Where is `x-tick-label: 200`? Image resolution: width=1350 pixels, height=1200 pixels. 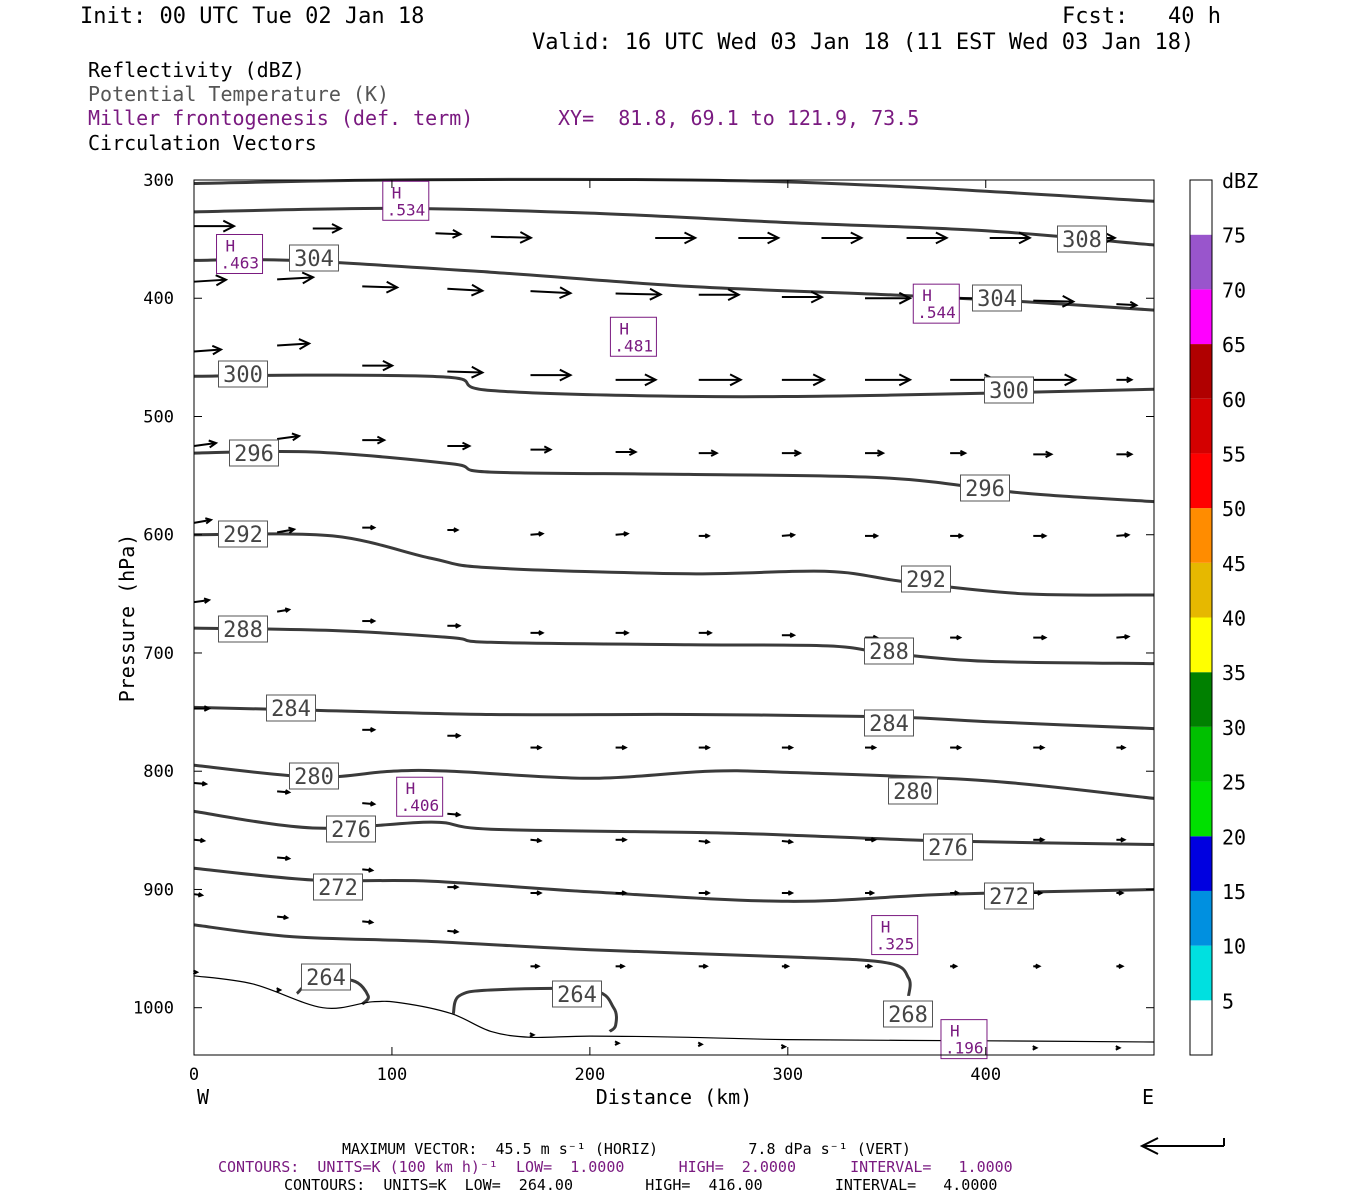 x-tick-label: 200 is located at coordinates (590, 1075).